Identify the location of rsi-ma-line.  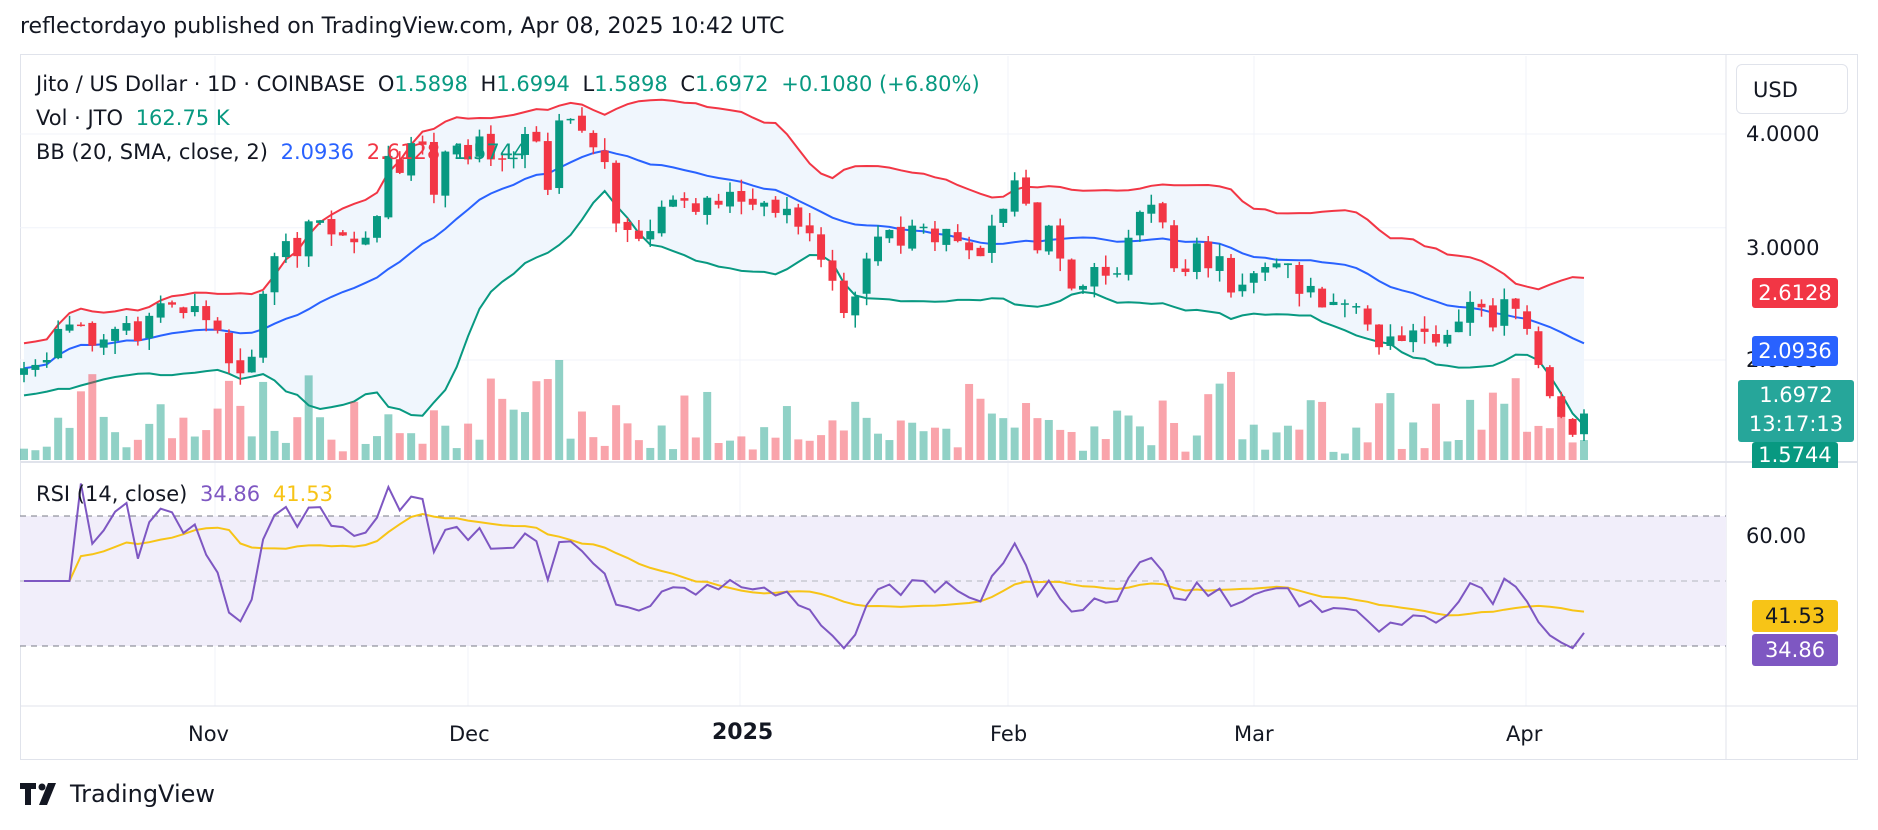
(804, 564).